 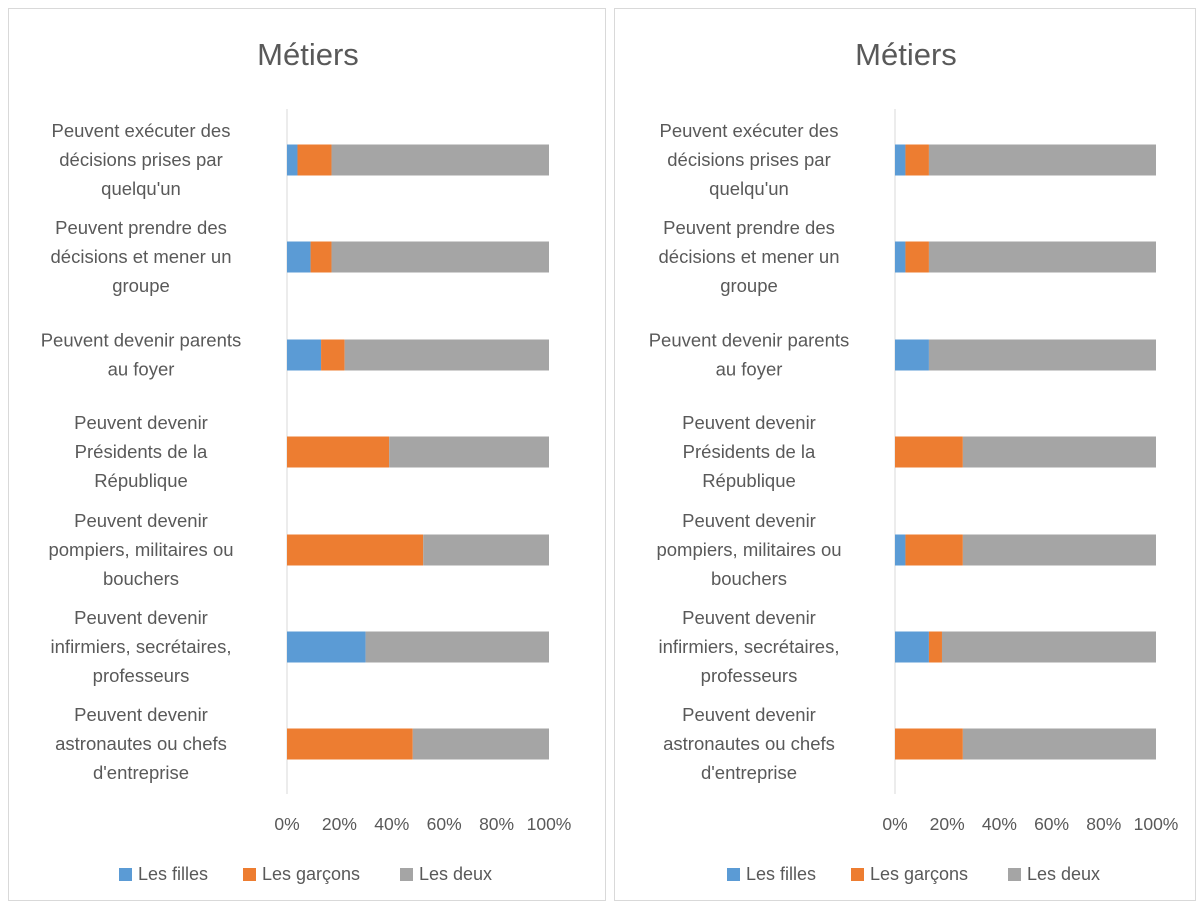 What do you see at coordinates (141, 480) in the screenshot?
I see `category-label-line: République` at bounding box center [141, 480].